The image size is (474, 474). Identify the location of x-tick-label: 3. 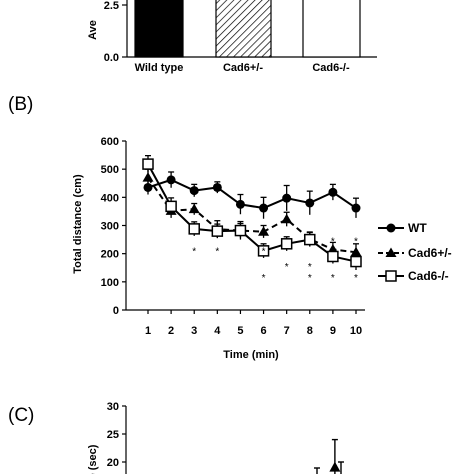
(194, 331).